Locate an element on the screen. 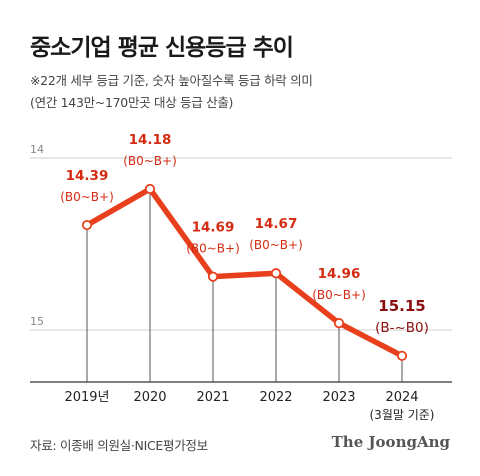 The width and height of the screenshot is (480, 476). x-tick-labels: 2019년 2020 2021 2022 2023 2024 (3월말 기준) is located at coordinates (249, 406).